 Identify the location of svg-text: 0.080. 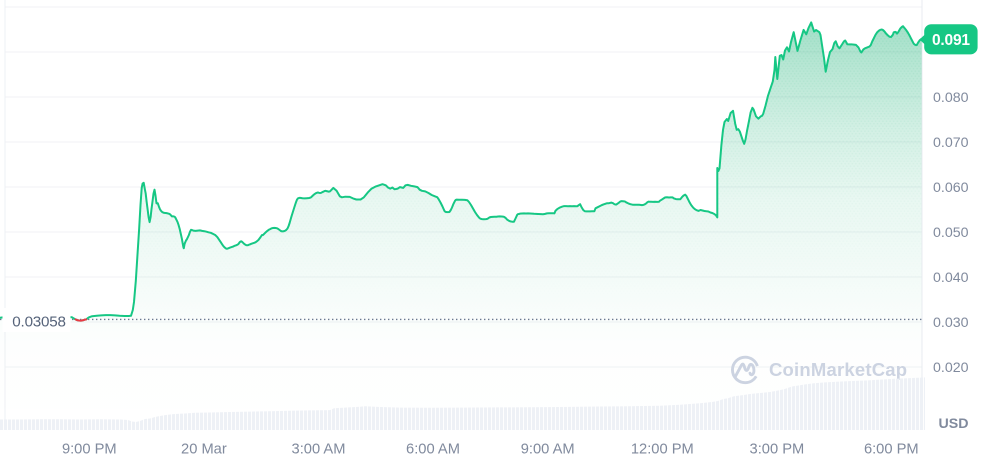
(951, 98).